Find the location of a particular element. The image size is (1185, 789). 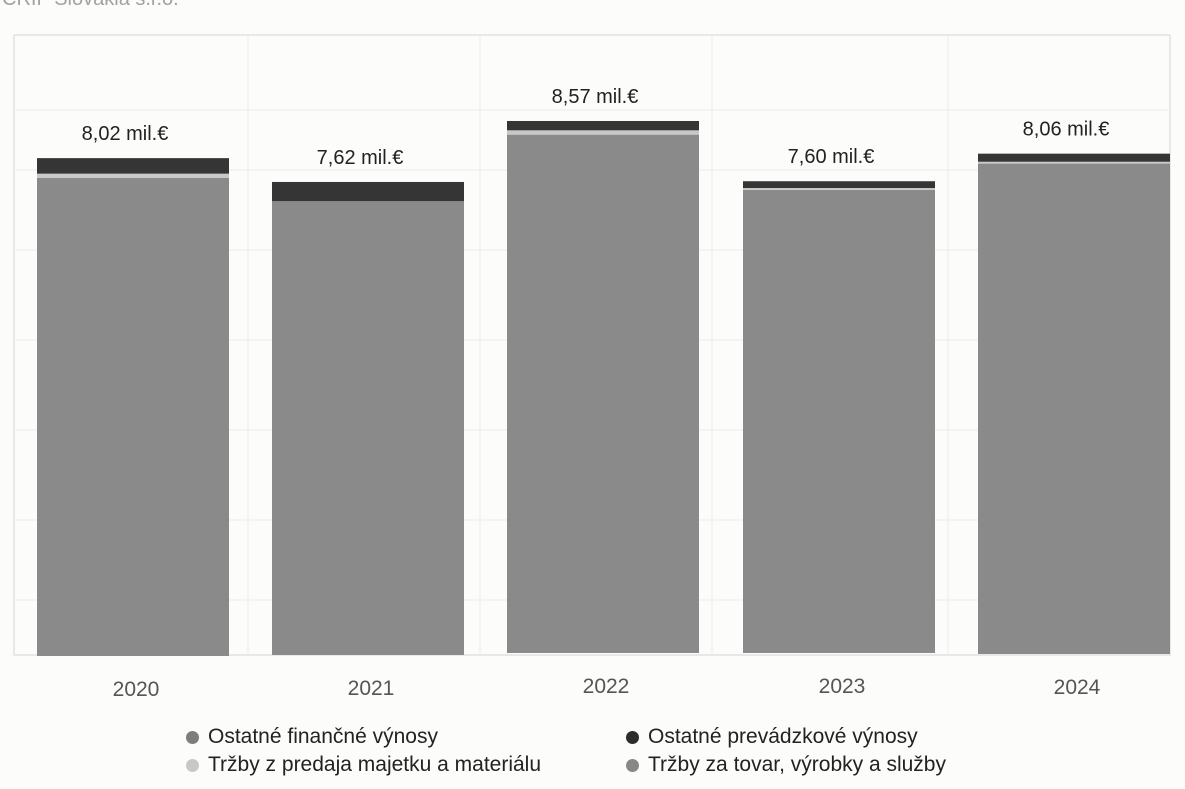

x-tick-label: 2020 is located at coordinates (136, 689).